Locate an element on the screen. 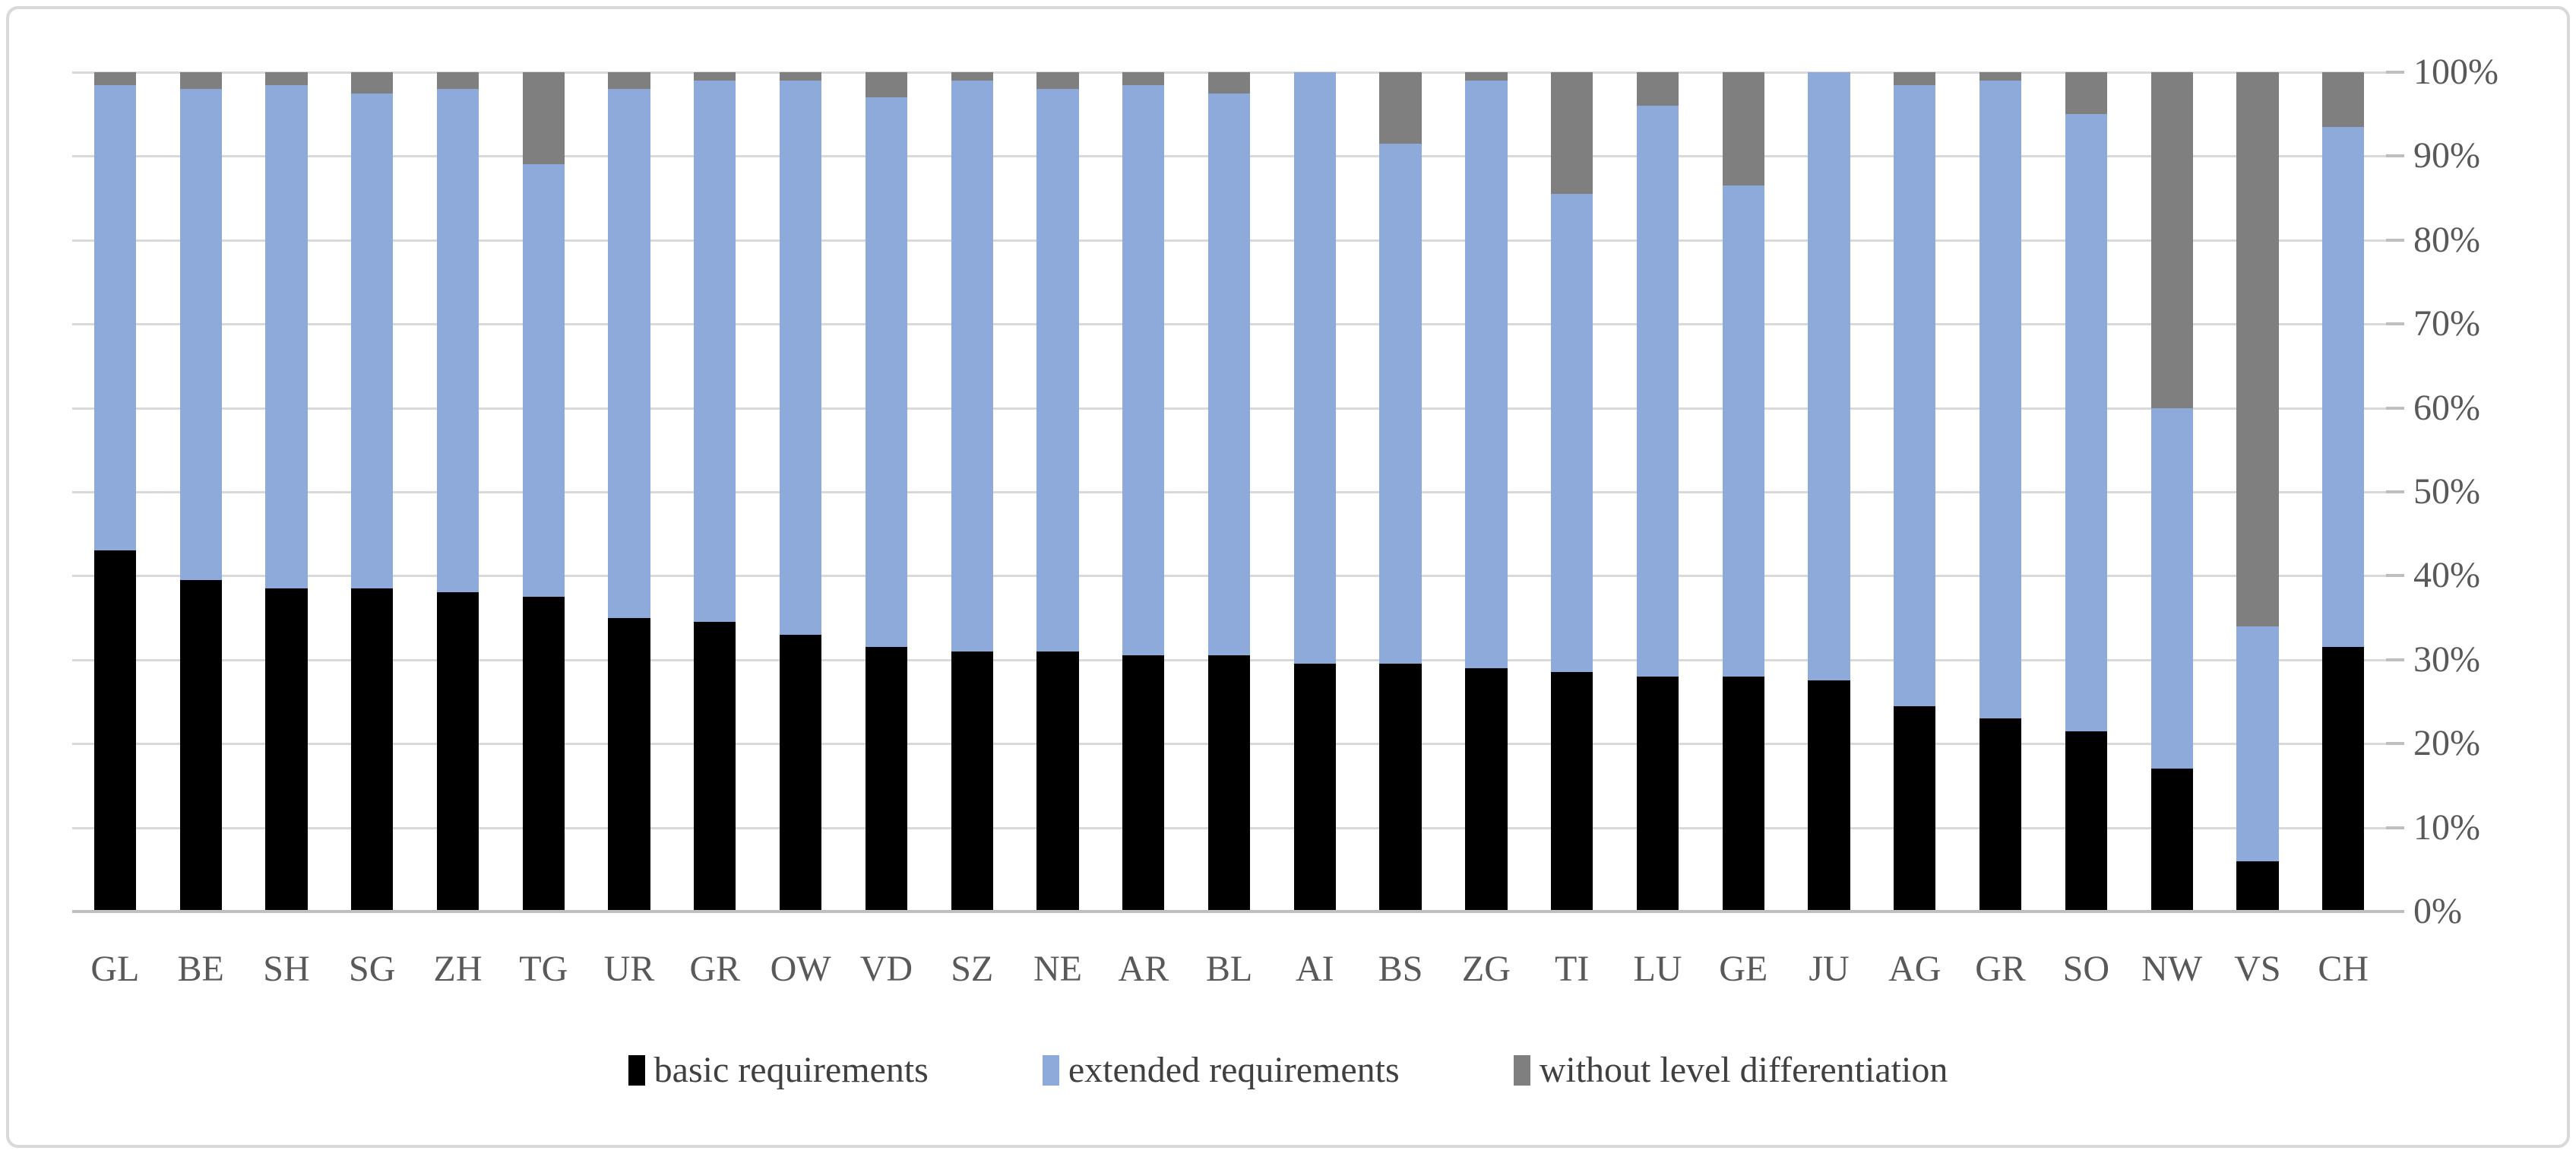 The height and width of the screenshot is (1154, 2576). bar-AI is located at coordinates (1314, 491).